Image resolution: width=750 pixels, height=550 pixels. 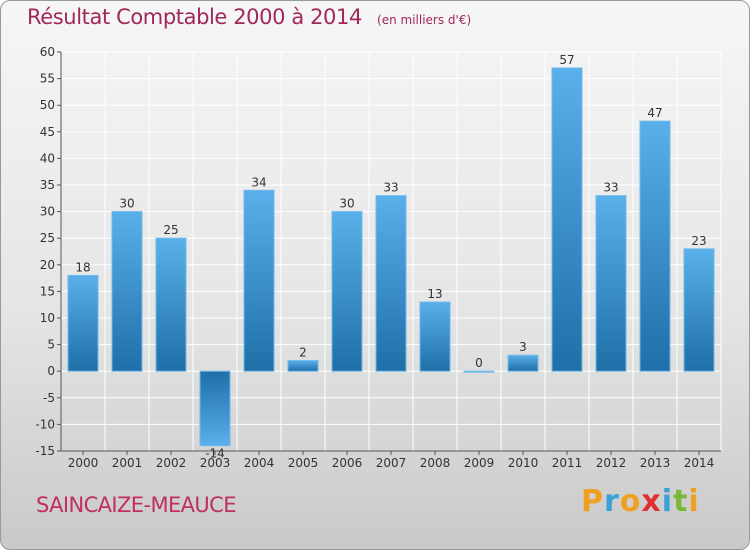 What do you see at coordinates (126, 204) in the screenshot?
I see `value-label-2001: 30` at bounding box center [126, 204].